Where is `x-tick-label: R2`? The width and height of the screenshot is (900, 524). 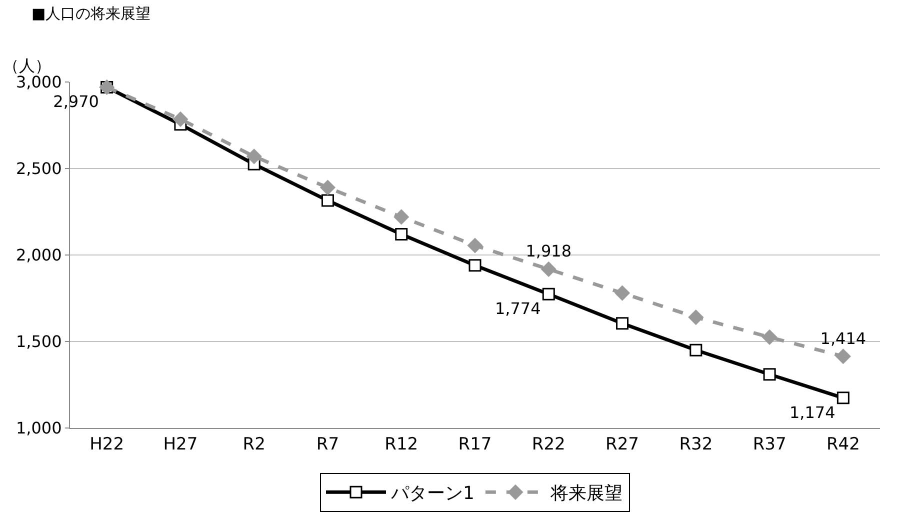 x-tick-label: R2 is located at coordinates (254, 444).